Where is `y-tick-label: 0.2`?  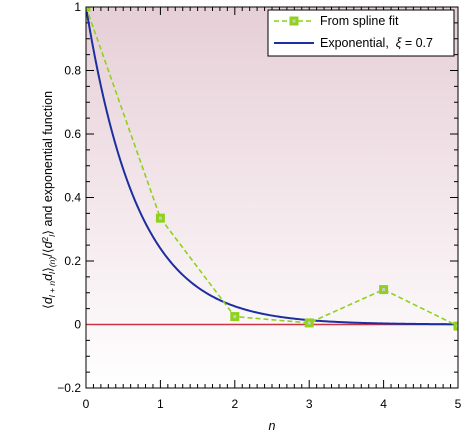
y-tick-label: 0.2 is located at coordinates (72, 261).